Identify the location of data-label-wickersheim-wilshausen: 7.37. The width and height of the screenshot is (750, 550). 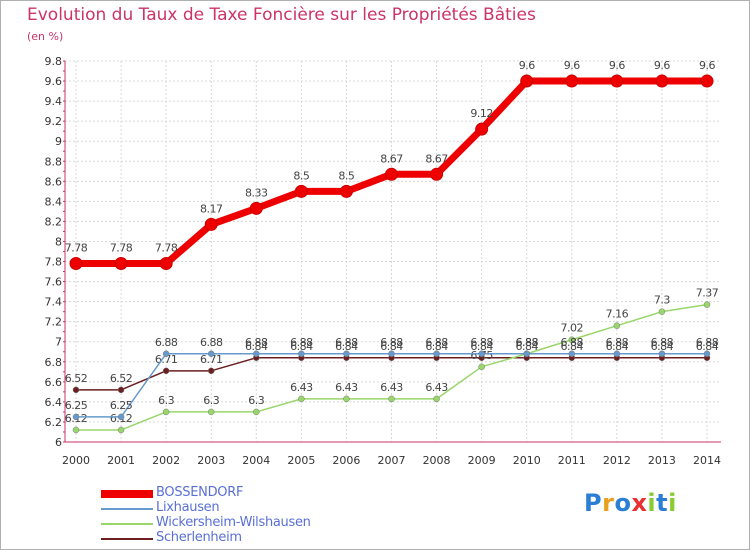
(707, 293).